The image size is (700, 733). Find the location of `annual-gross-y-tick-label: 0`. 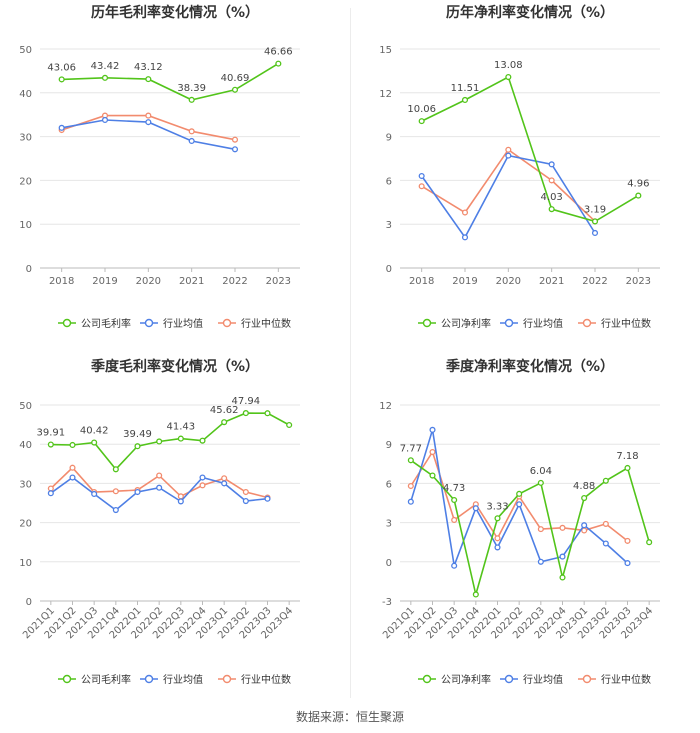

annual-gross-y-tick-label: 0 is located at coordinates (29, 269).